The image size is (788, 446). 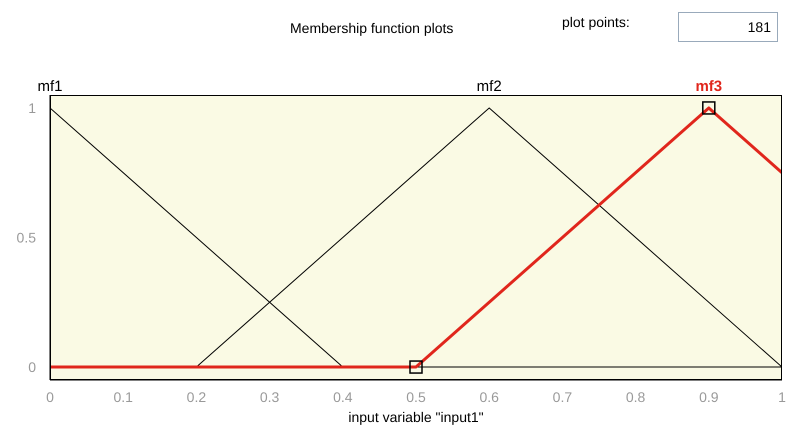 What do you see at coordinates (562, 396) in the screenshot?
I see `x-tick-label: 0.7` at bounding box center [562, 396].